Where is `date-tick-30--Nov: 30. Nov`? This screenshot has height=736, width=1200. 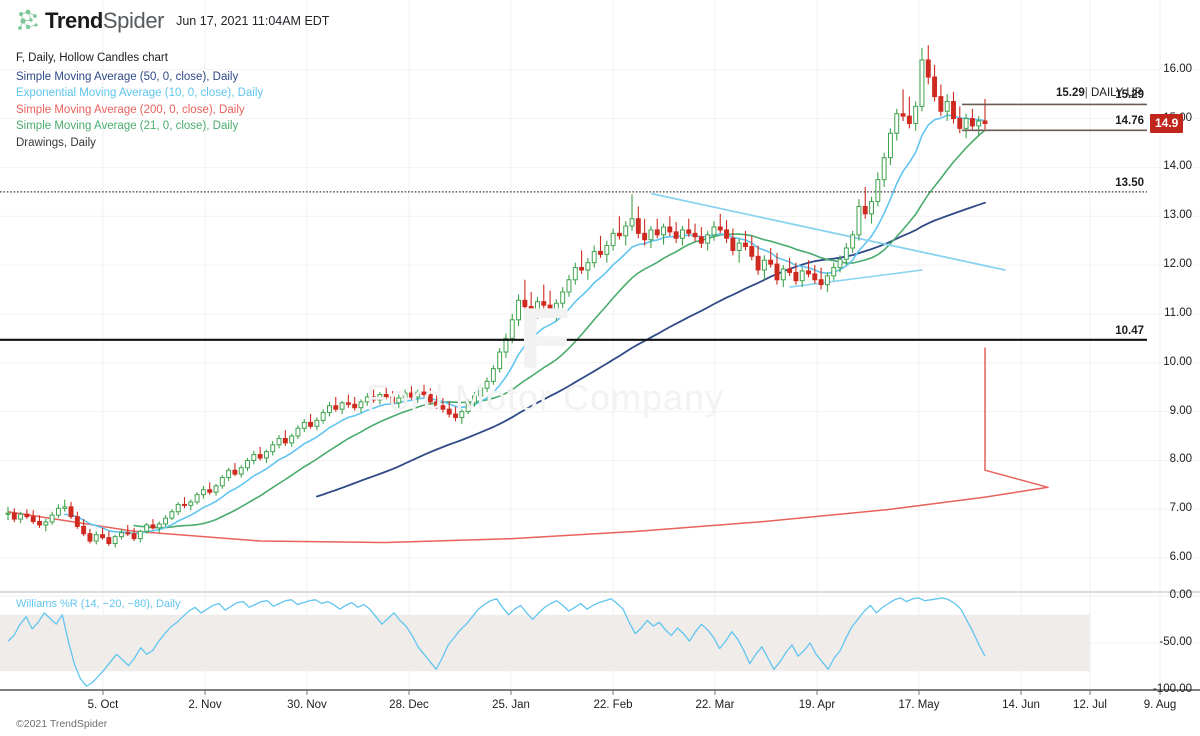
date-tick-30--Nov: 30. Nov is located at coordinates (307, 705).